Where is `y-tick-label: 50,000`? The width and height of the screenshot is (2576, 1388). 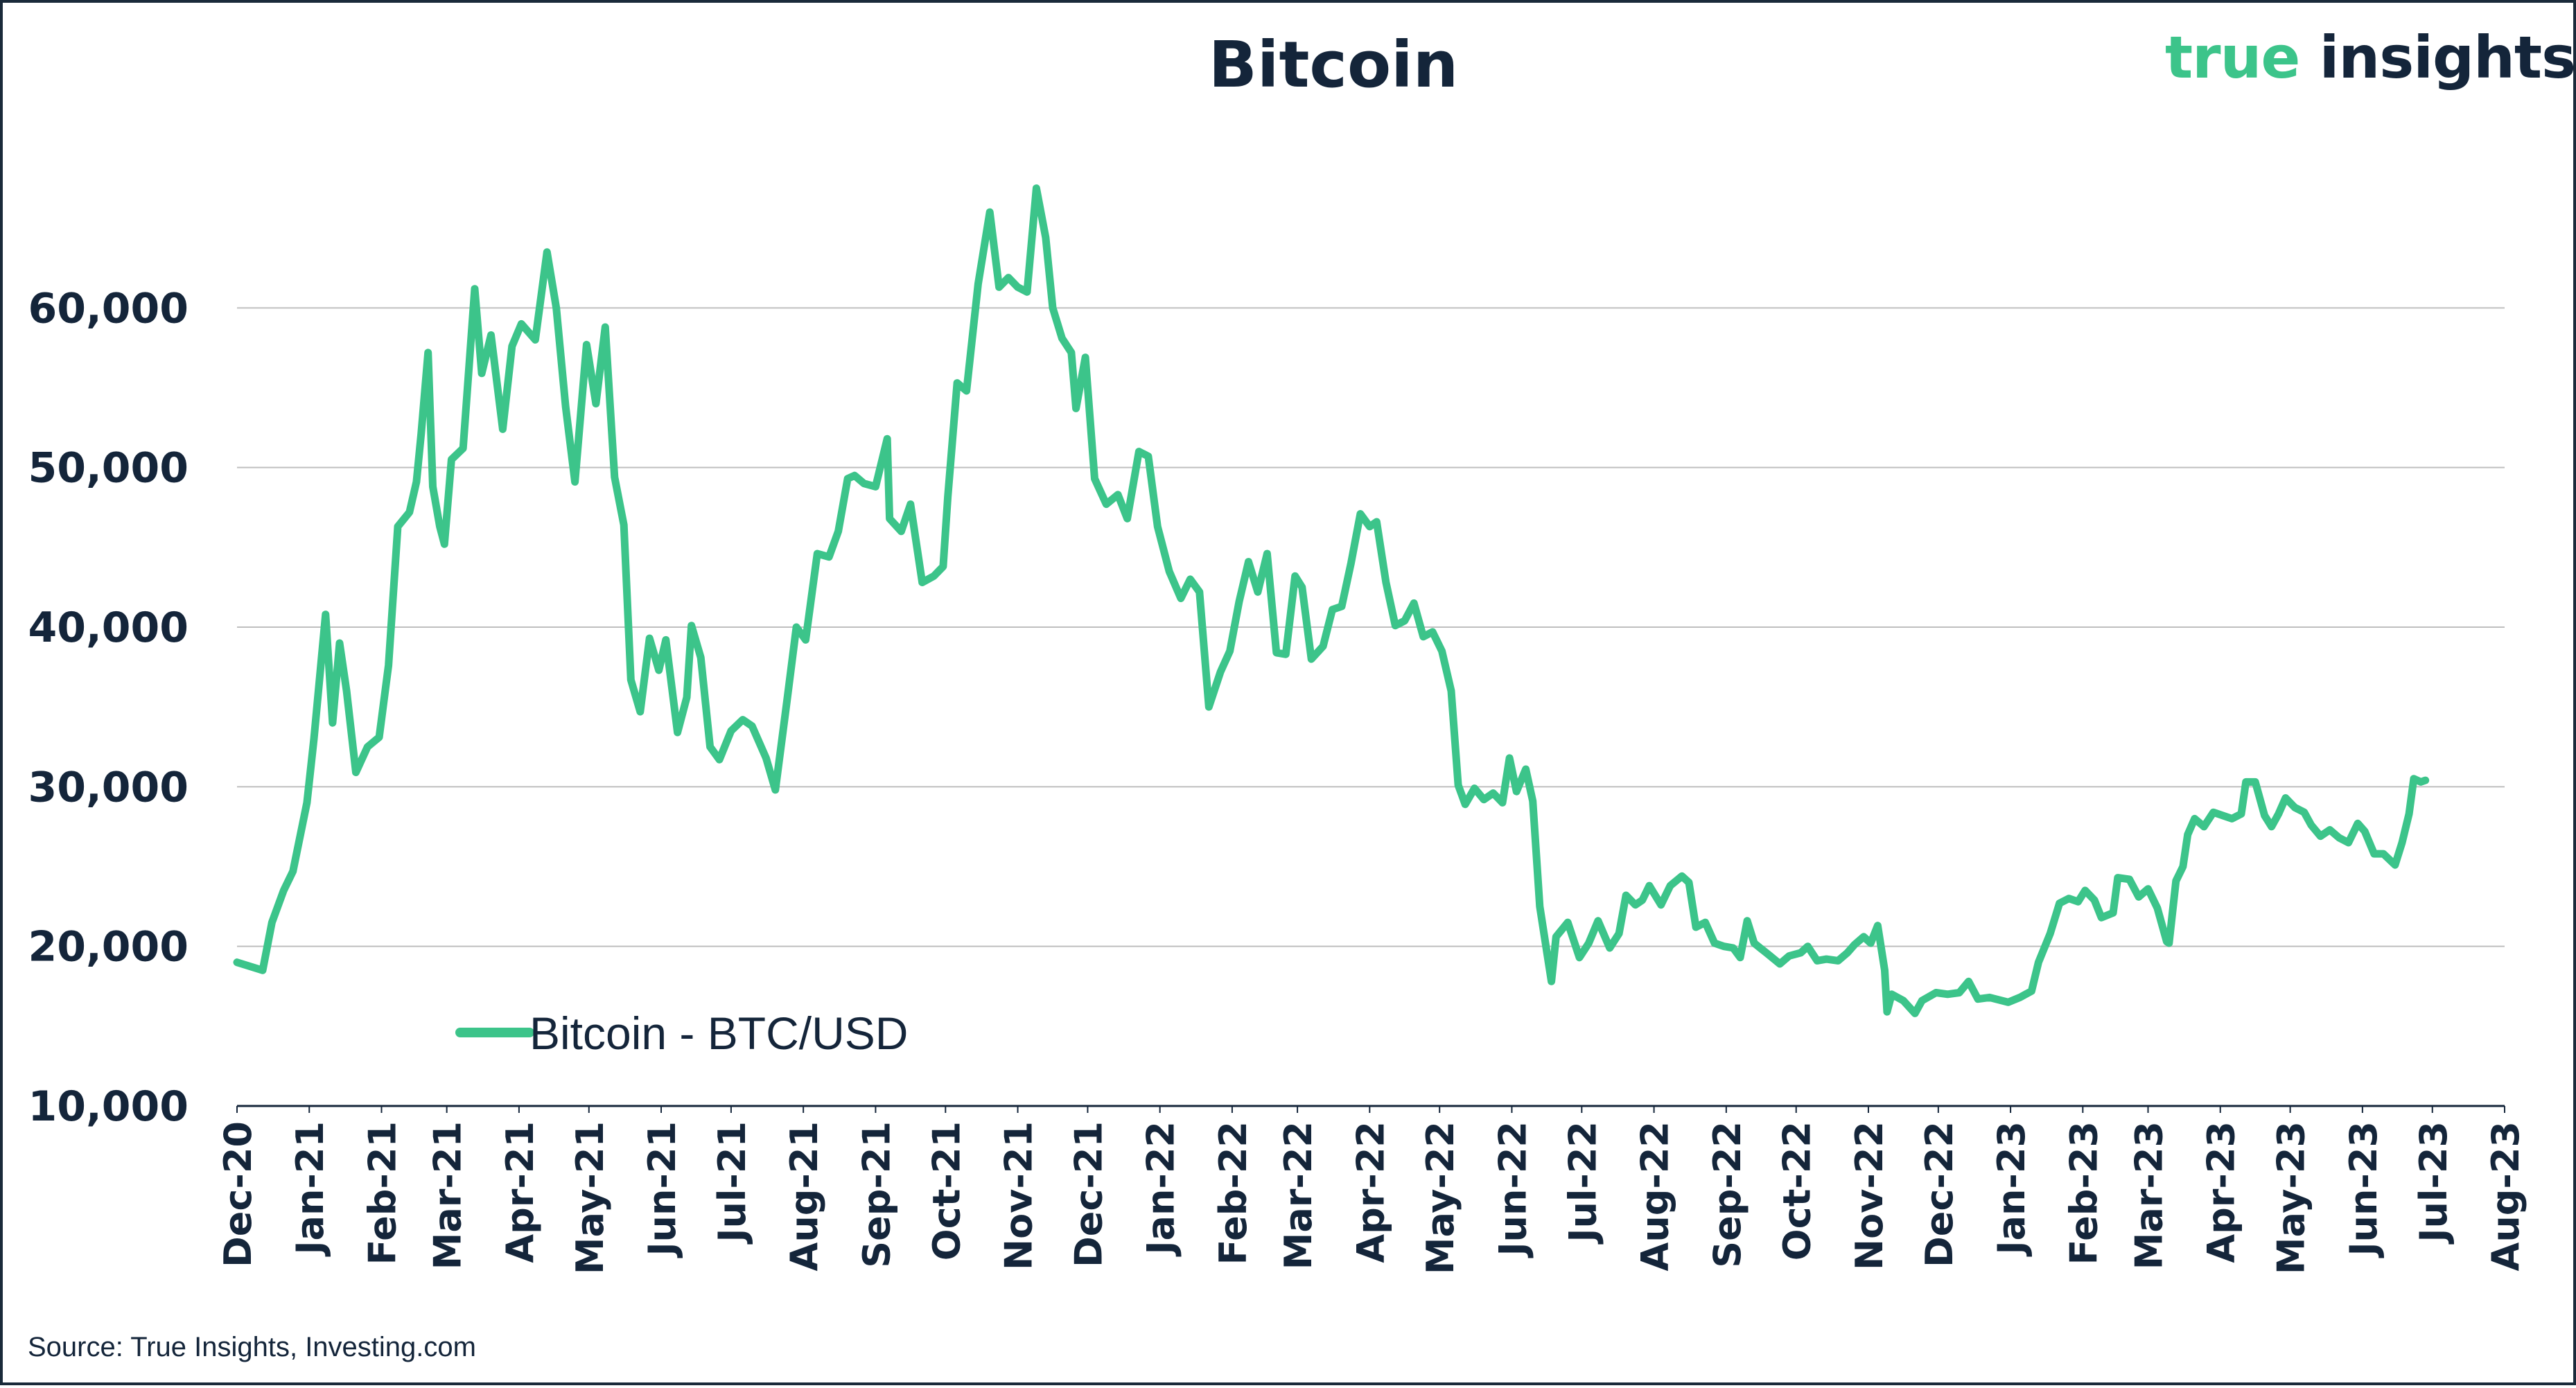
y-tick-label: 50,000 is located at coordinates (108, 468).